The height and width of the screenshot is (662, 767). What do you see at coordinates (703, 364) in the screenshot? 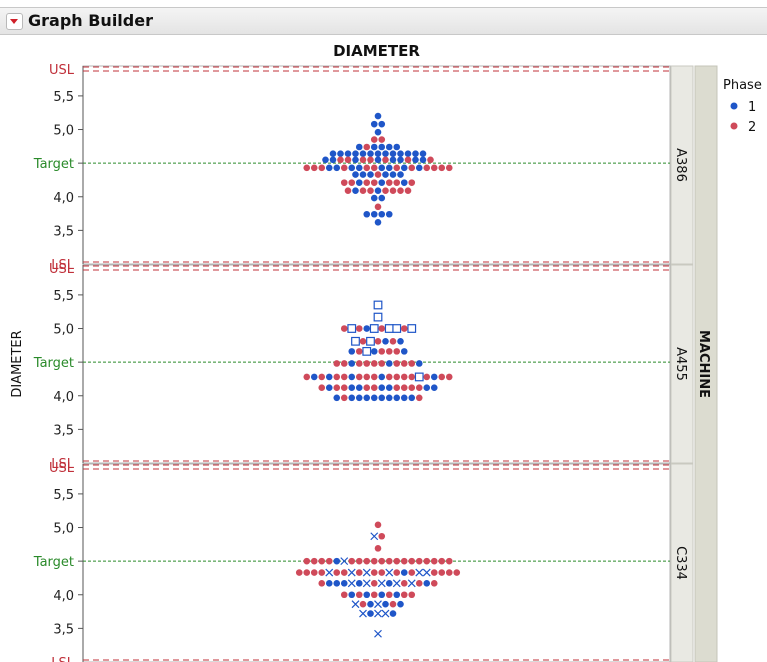
I see `group-label: MACHINE` at bounding box center [703, 364].